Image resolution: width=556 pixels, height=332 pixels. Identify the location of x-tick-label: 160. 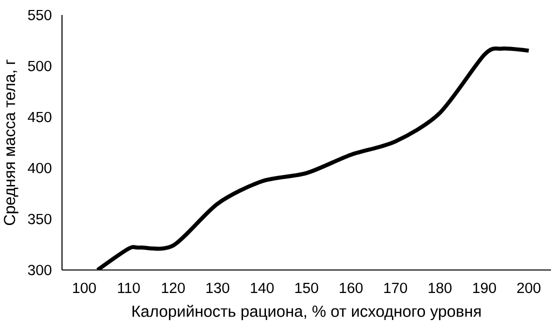
(351, 288).